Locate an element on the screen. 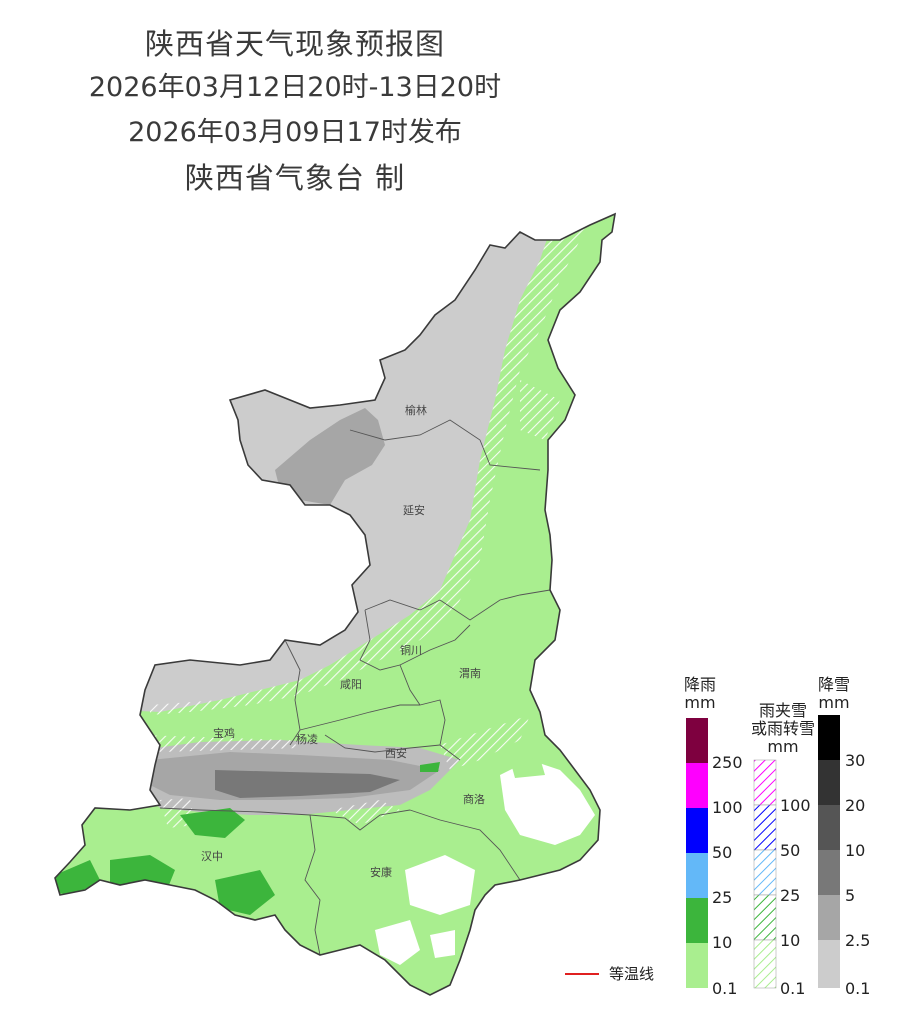  city-label-shangluo: 商洛 is located at coordinates (474, 799).